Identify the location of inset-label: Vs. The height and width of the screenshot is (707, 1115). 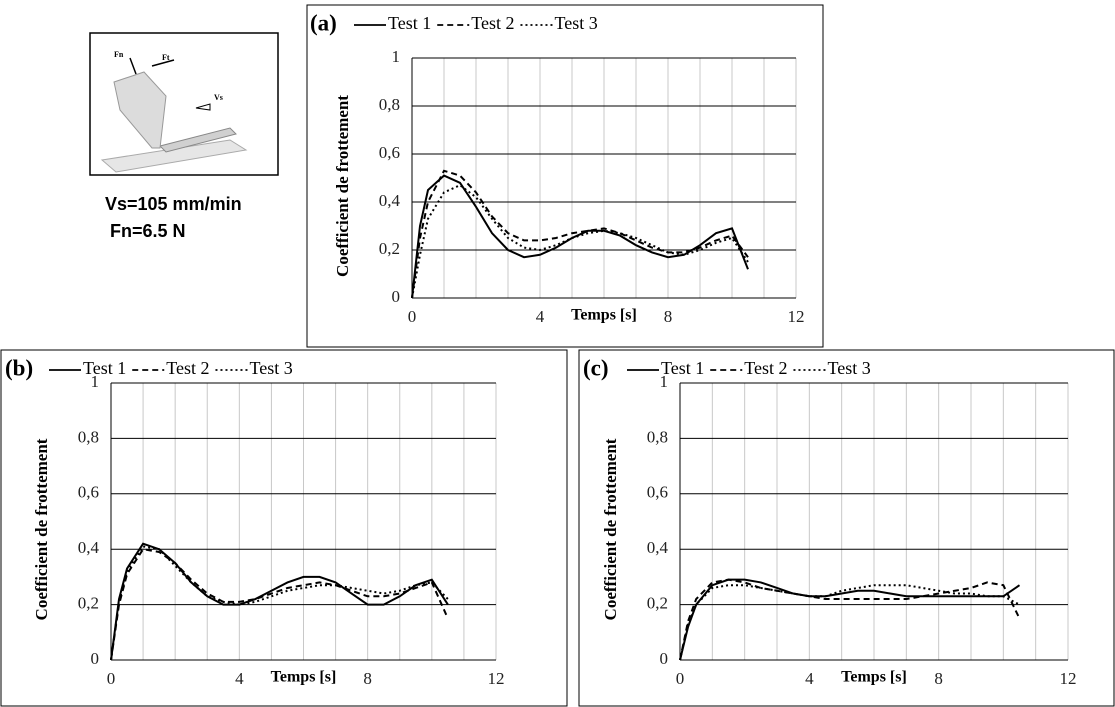
(218, 97).